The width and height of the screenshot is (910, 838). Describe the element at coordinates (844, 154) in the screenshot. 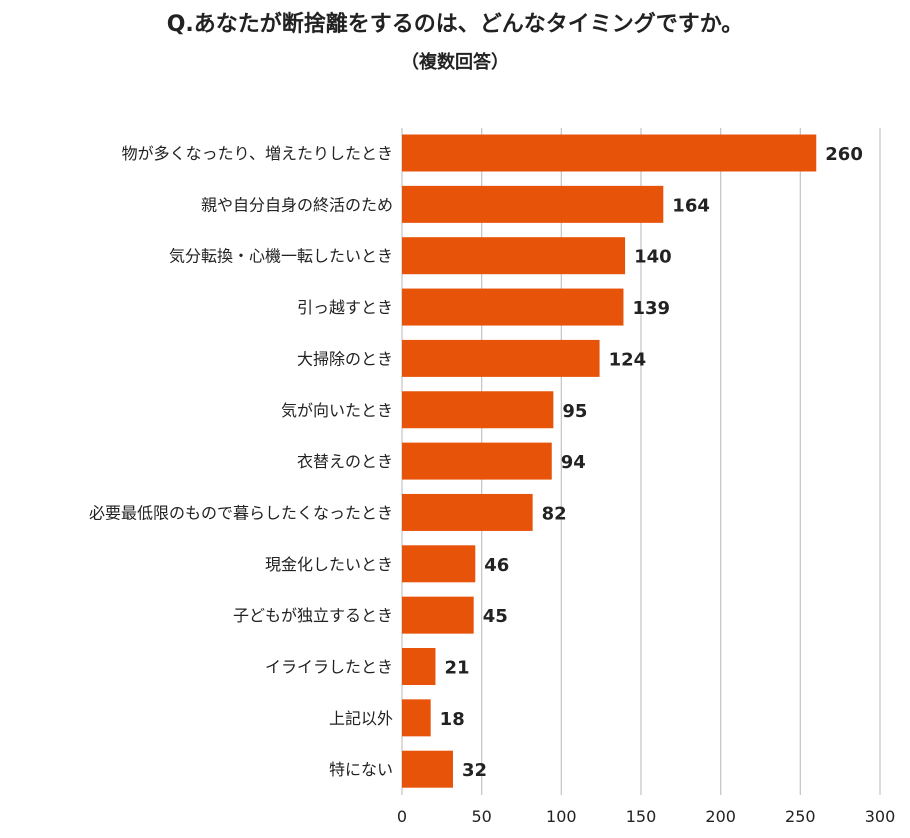

I see `data-label: 260` at that location.